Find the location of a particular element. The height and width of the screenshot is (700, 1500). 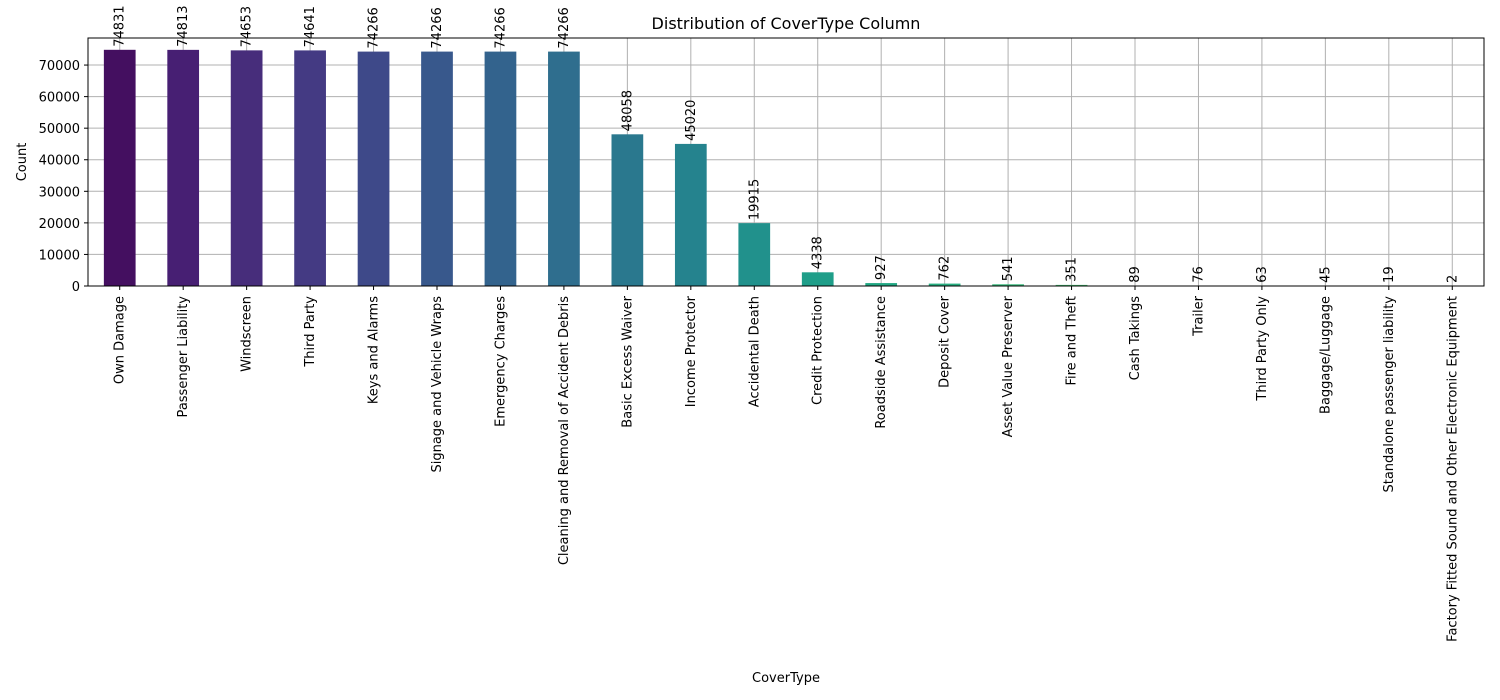

y-tick-label: 60000 is located at coordinates (59, 98).